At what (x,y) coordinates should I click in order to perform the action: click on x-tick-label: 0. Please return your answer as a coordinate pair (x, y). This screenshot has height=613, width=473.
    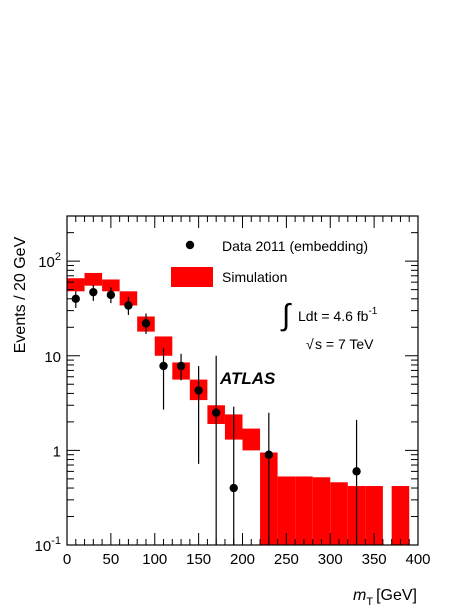
    Looking at the image, I should click on (67, 559).